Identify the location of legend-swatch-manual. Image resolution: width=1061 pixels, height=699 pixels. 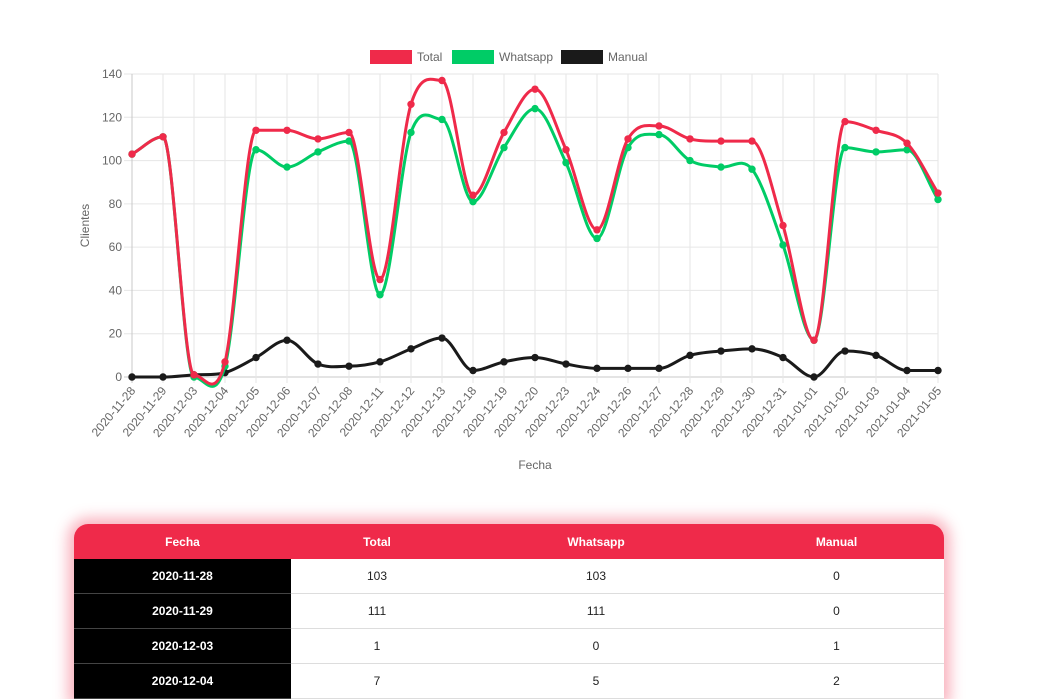
(582, 57).